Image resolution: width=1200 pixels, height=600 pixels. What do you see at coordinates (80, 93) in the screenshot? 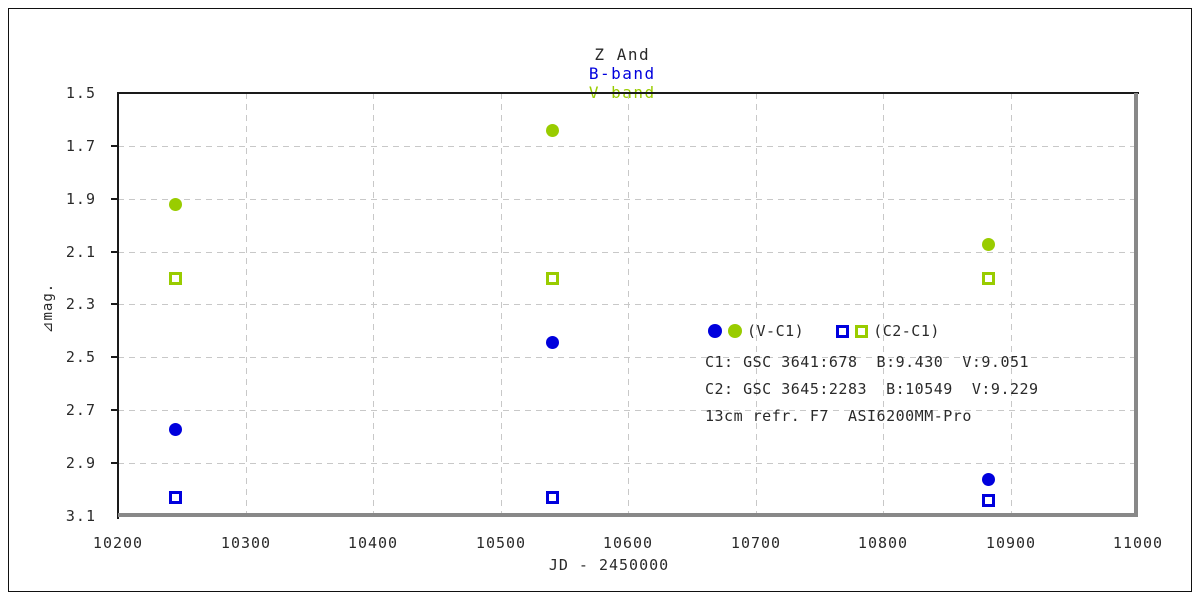
I see `y-tick-label: 1.5` at bounding box center [80, 93].